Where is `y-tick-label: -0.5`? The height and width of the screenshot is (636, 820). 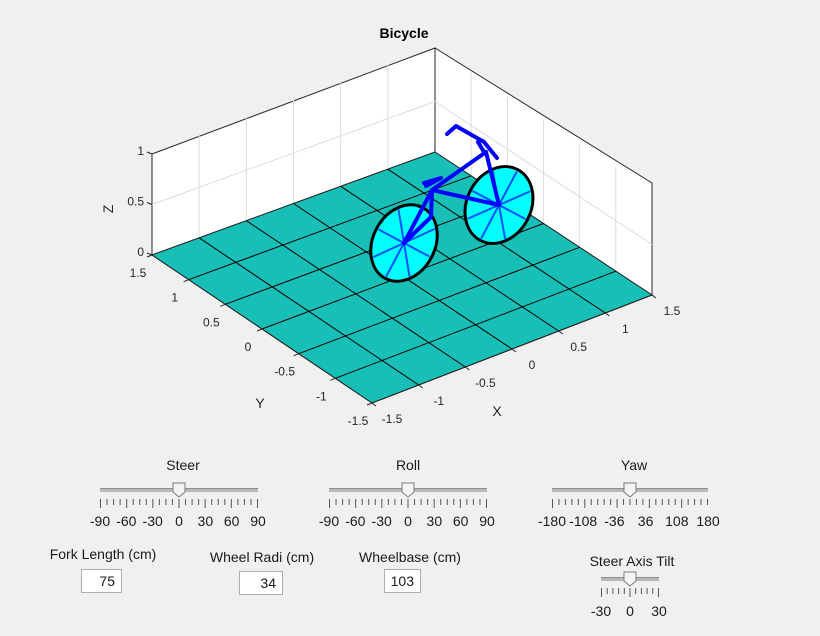
y-tick-label: -0.5 is located at coordinates (284, 372).